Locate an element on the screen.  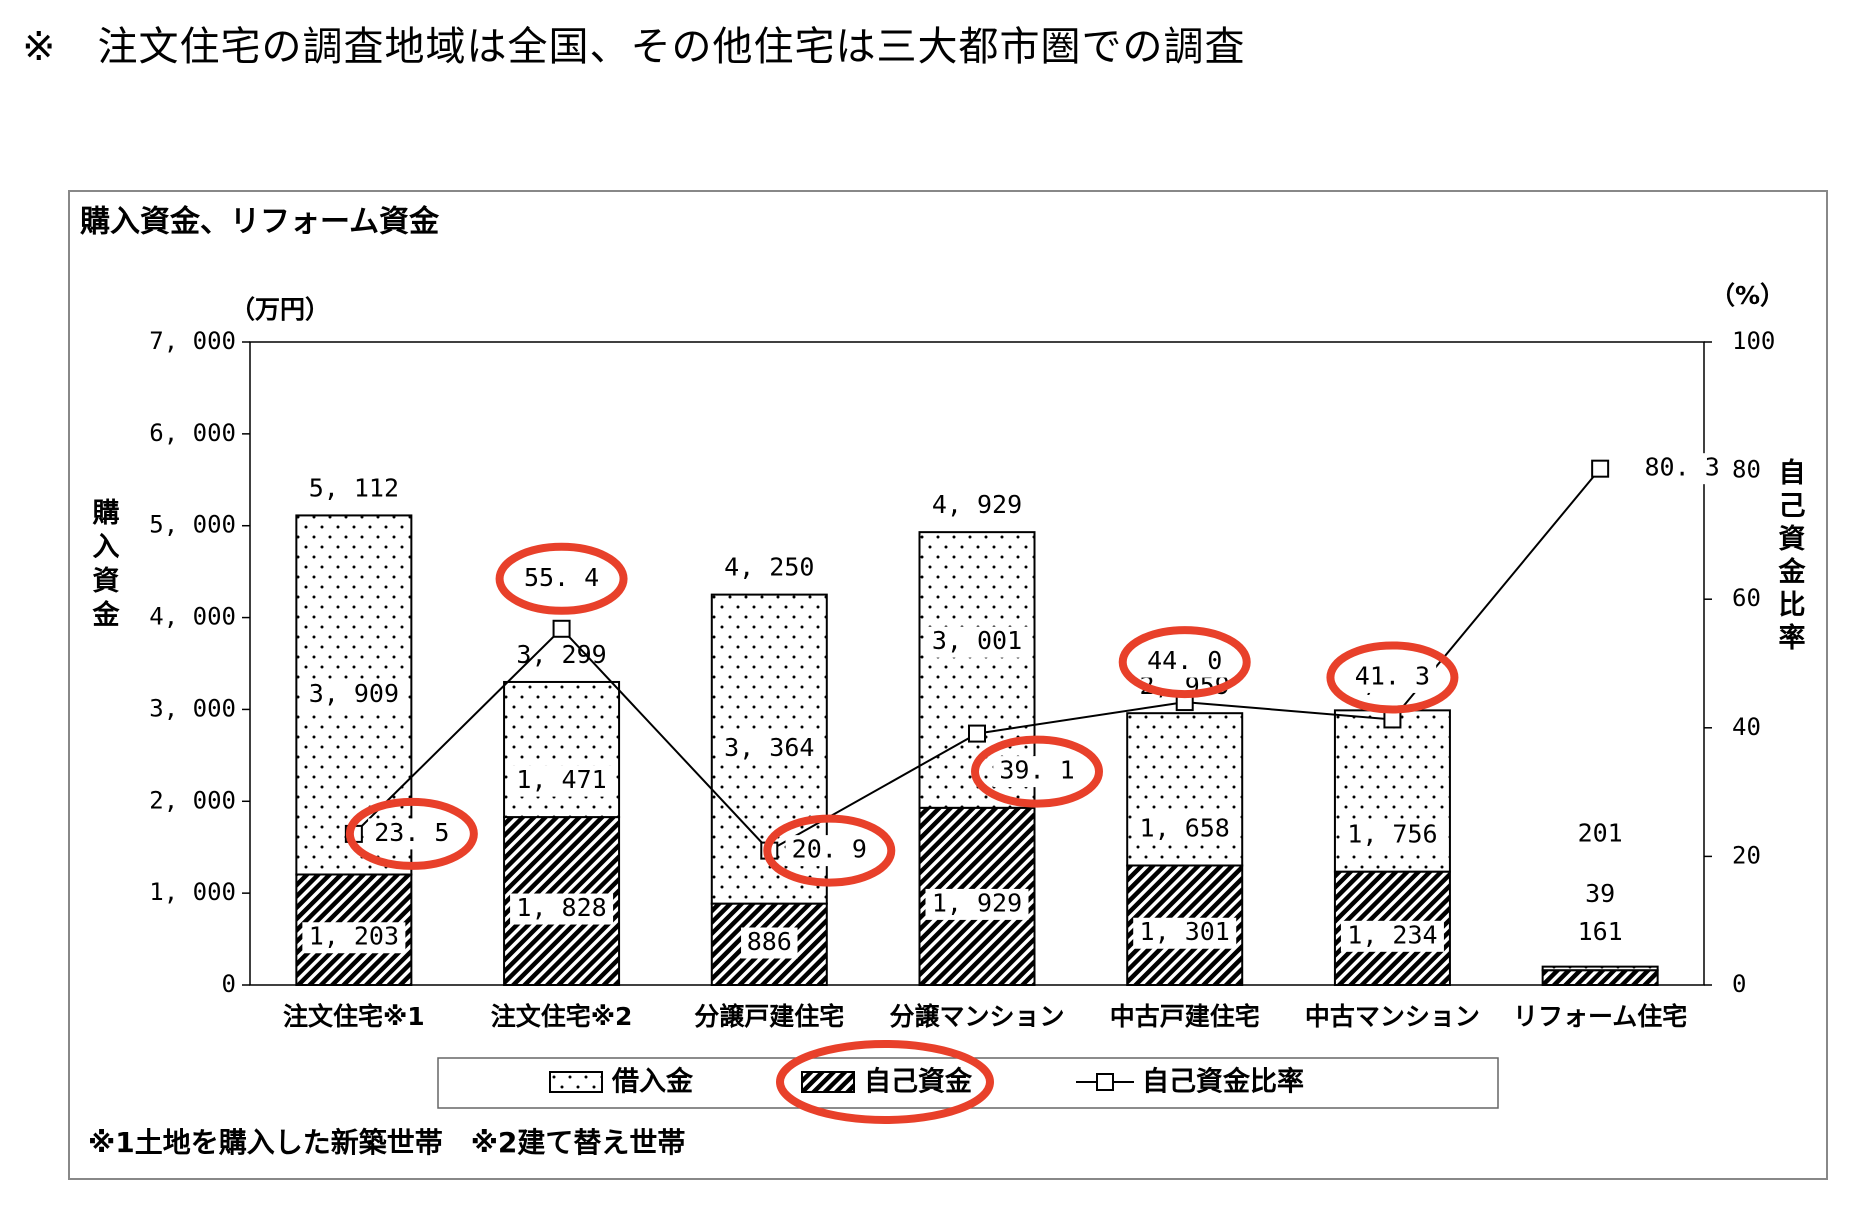
own-label: 886 is located at coordinates (769, 941).